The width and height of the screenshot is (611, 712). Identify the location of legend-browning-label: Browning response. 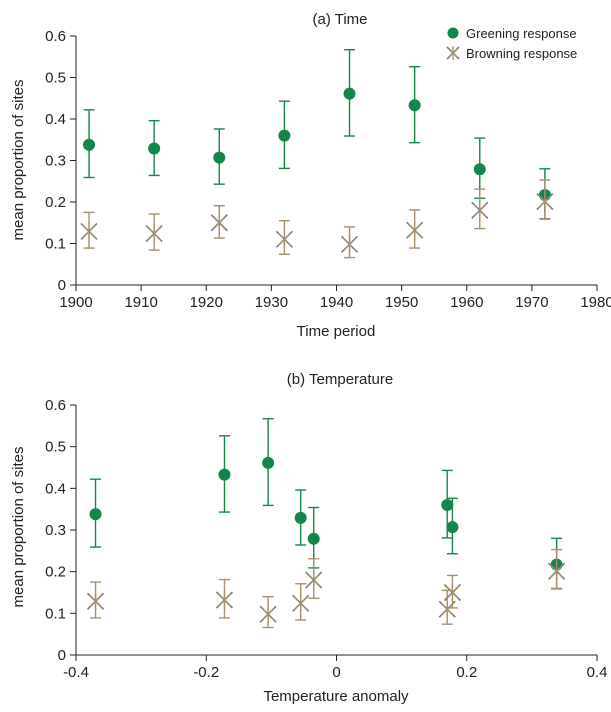
(521, 53).